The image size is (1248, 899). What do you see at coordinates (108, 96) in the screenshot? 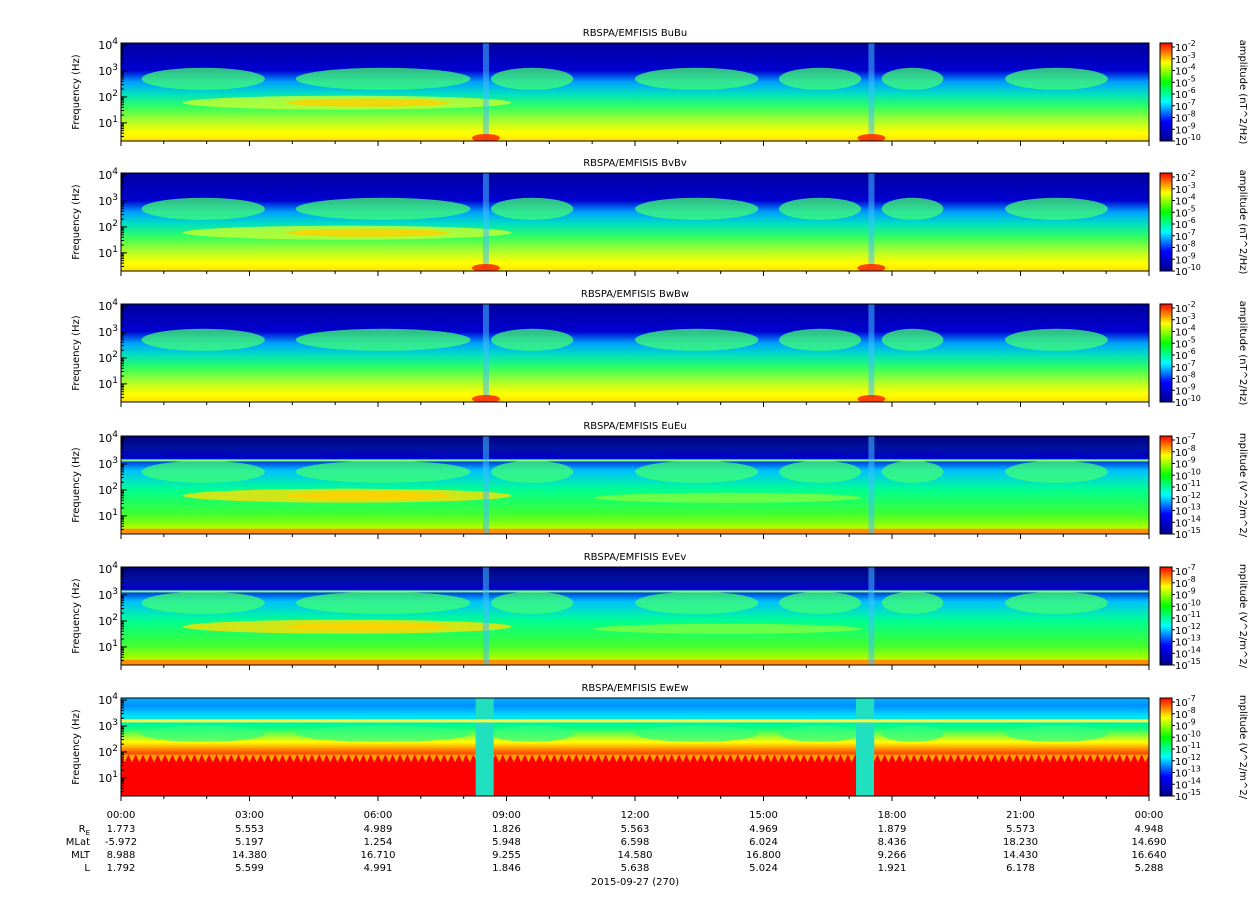
I see `y-tick-label: 102` at bounding box center [108, 96].